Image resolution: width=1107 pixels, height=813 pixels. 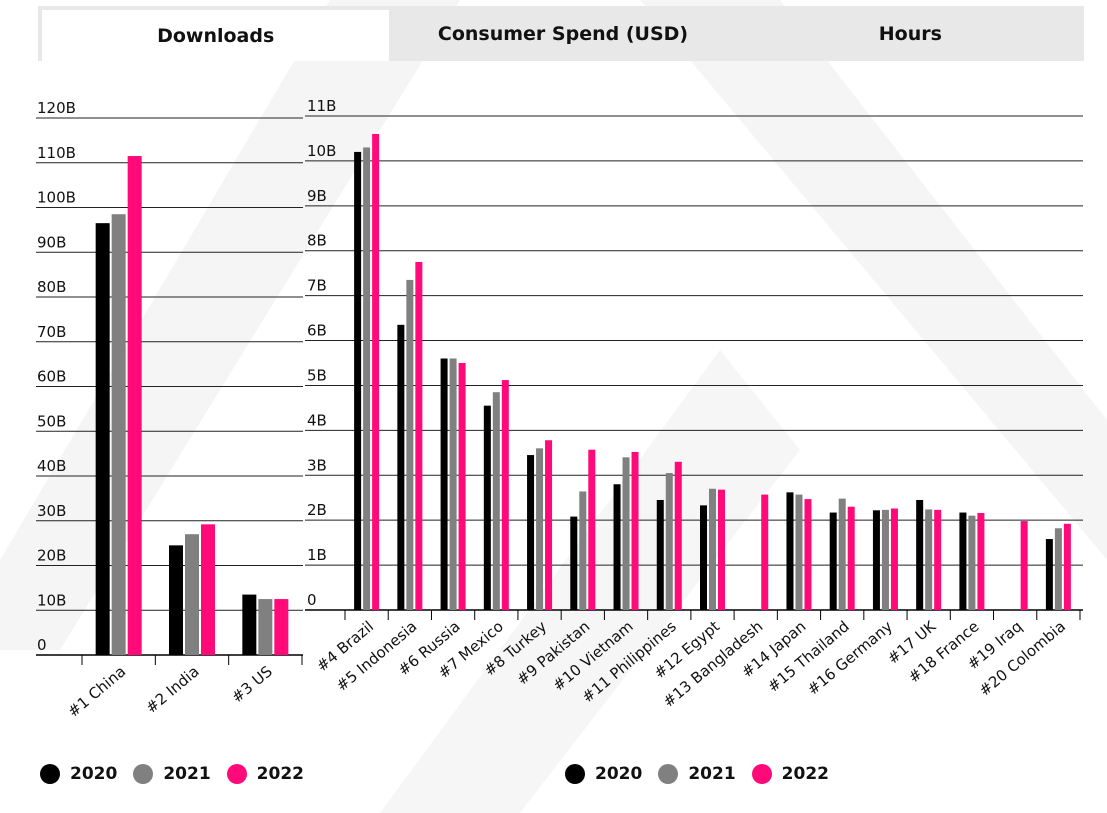 I want to click on y-tick-label: 8B, so click(x=317, y=241).